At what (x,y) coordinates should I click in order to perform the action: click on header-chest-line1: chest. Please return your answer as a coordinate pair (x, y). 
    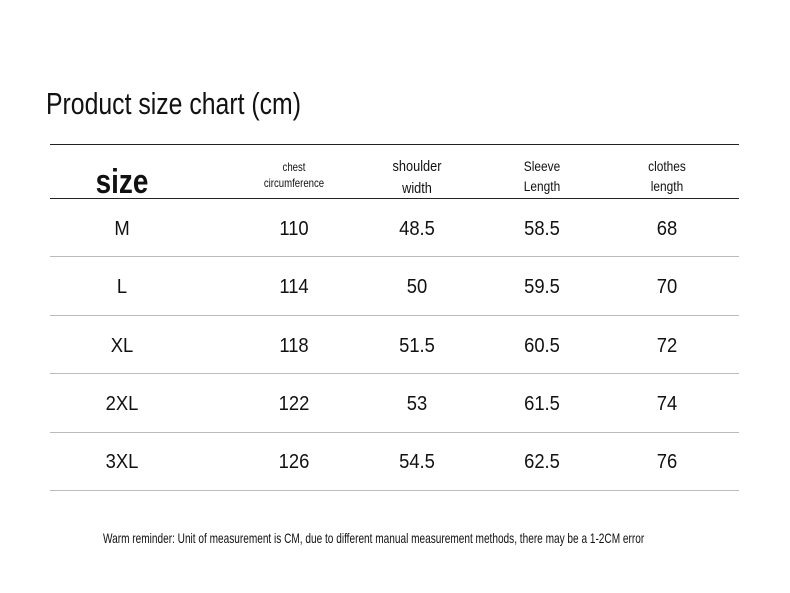
    Looking at the image, I should click on (294, 167).